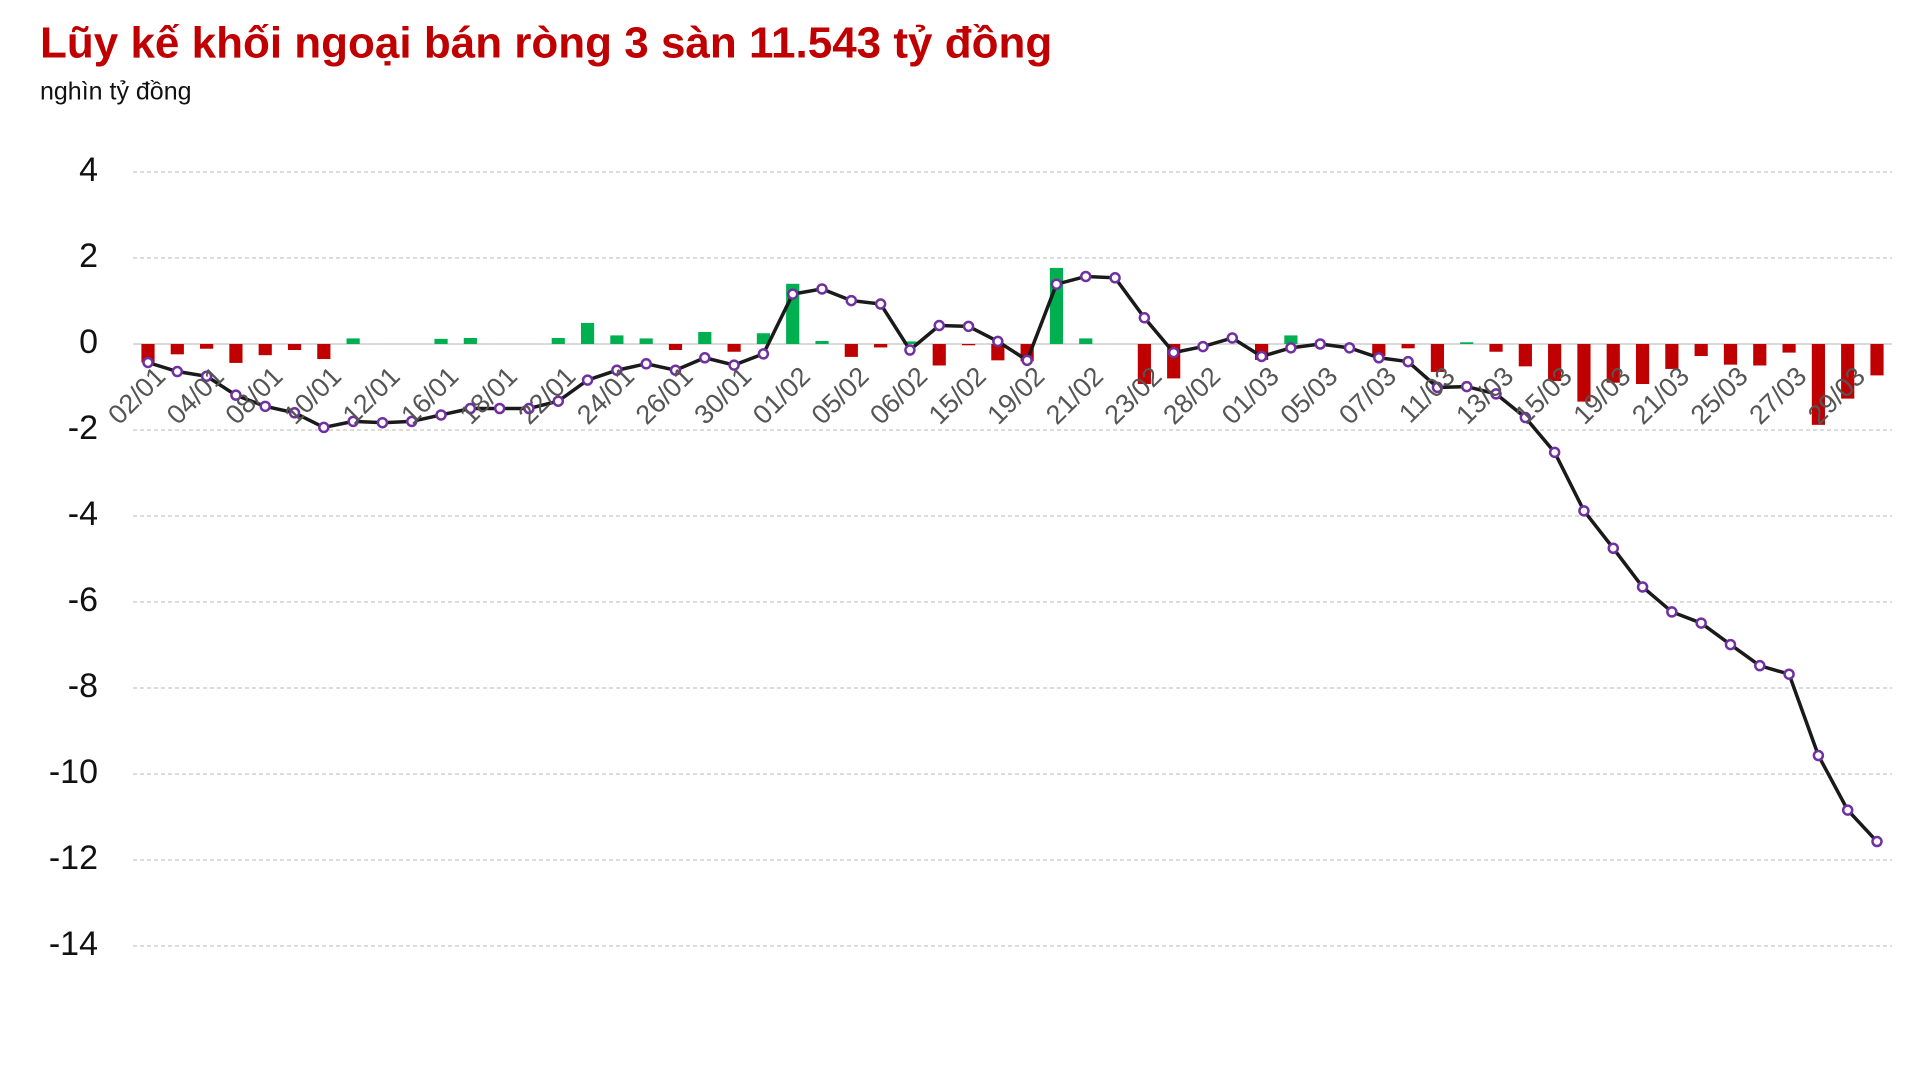  I want to click on x-tick-label: 26/01, so click(664, 395).